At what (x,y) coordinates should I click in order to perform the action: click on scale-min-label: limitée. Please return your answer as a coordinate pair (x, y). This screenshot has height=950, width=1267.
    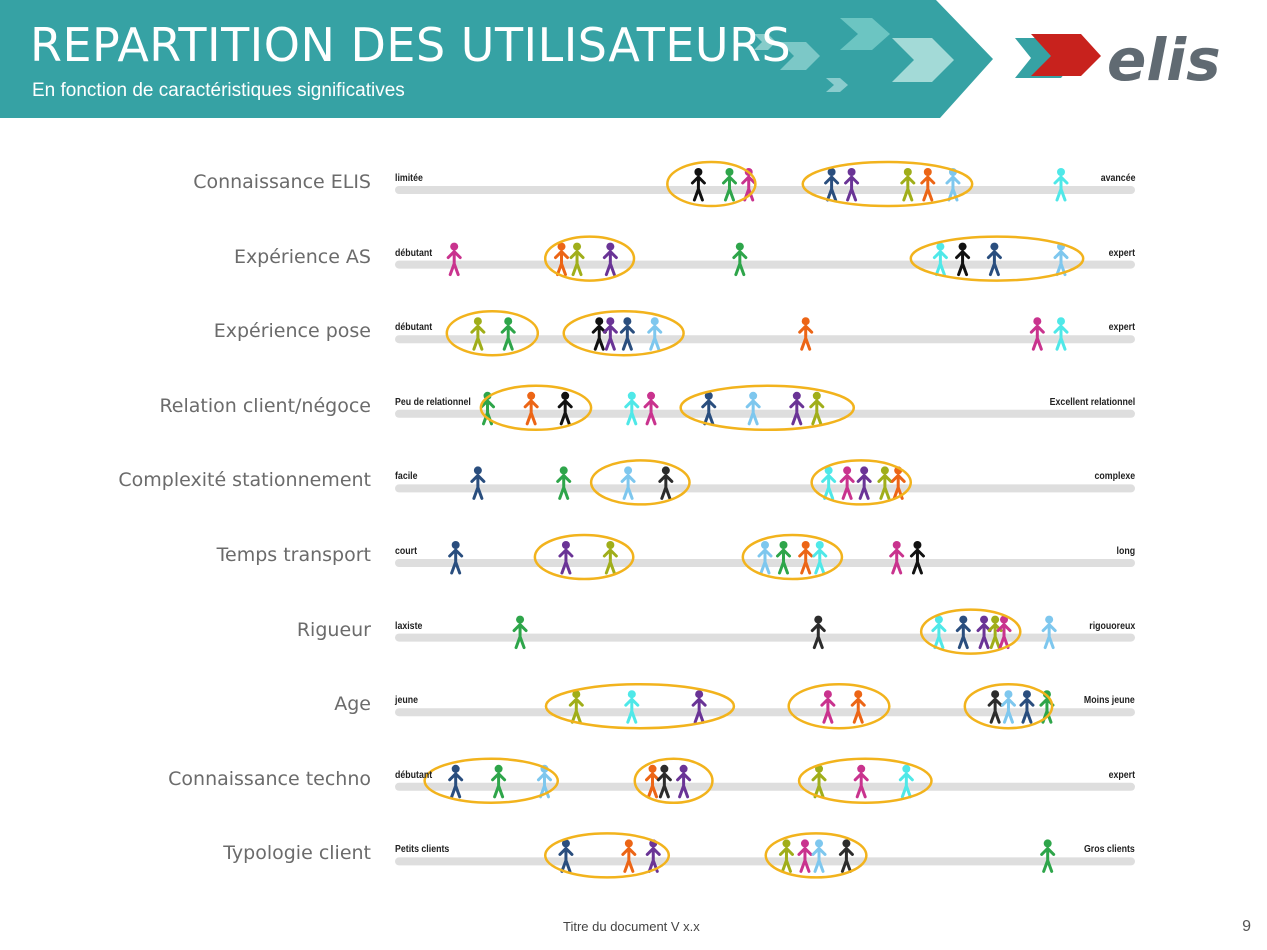
    Looking at the image, I should click on (409, 178).